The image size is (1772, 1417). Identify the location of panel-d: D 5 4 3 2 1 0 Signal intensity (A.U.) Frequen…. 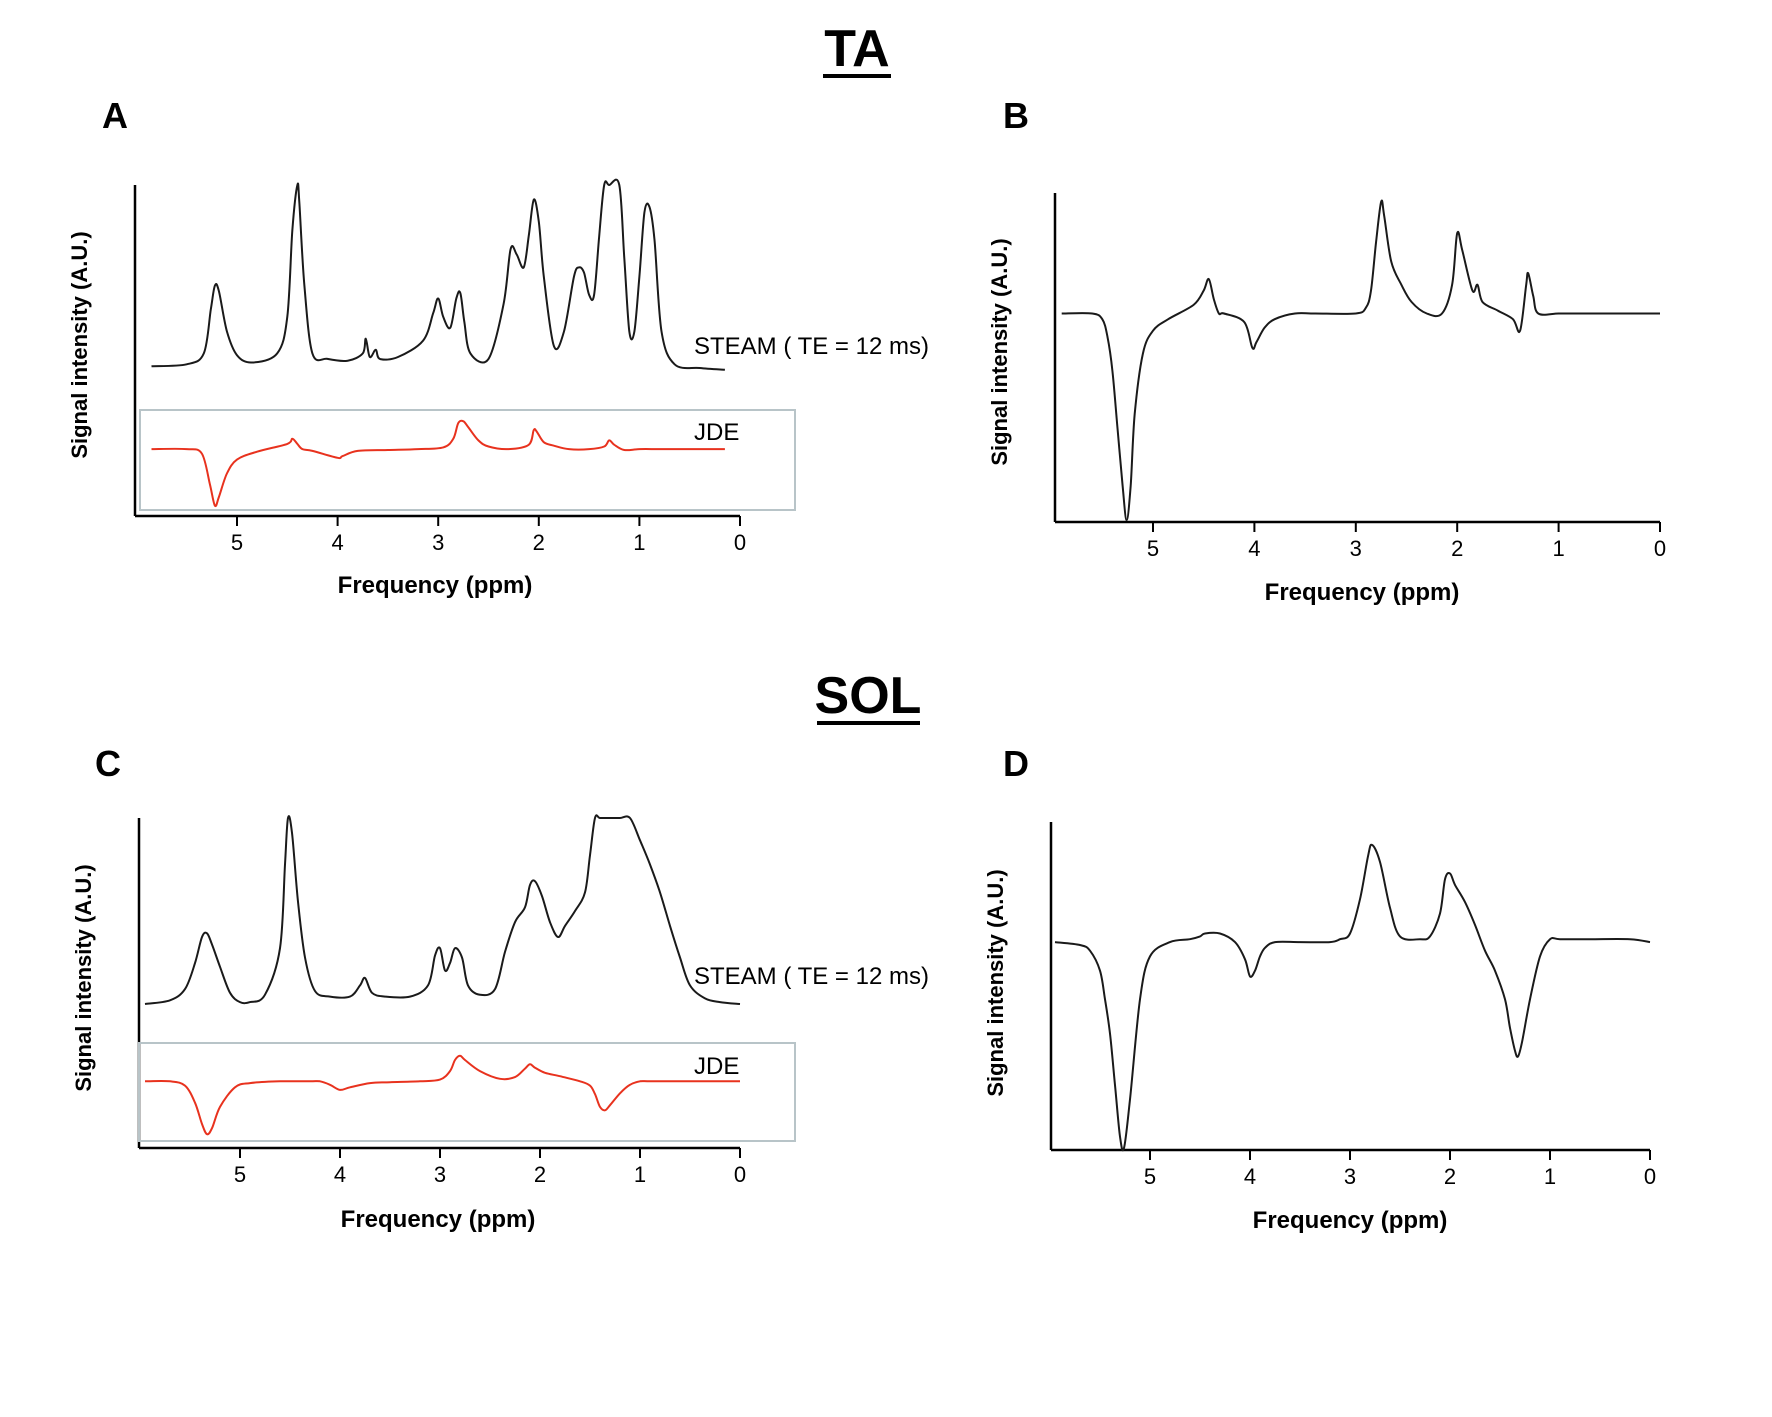
(1319, 988).